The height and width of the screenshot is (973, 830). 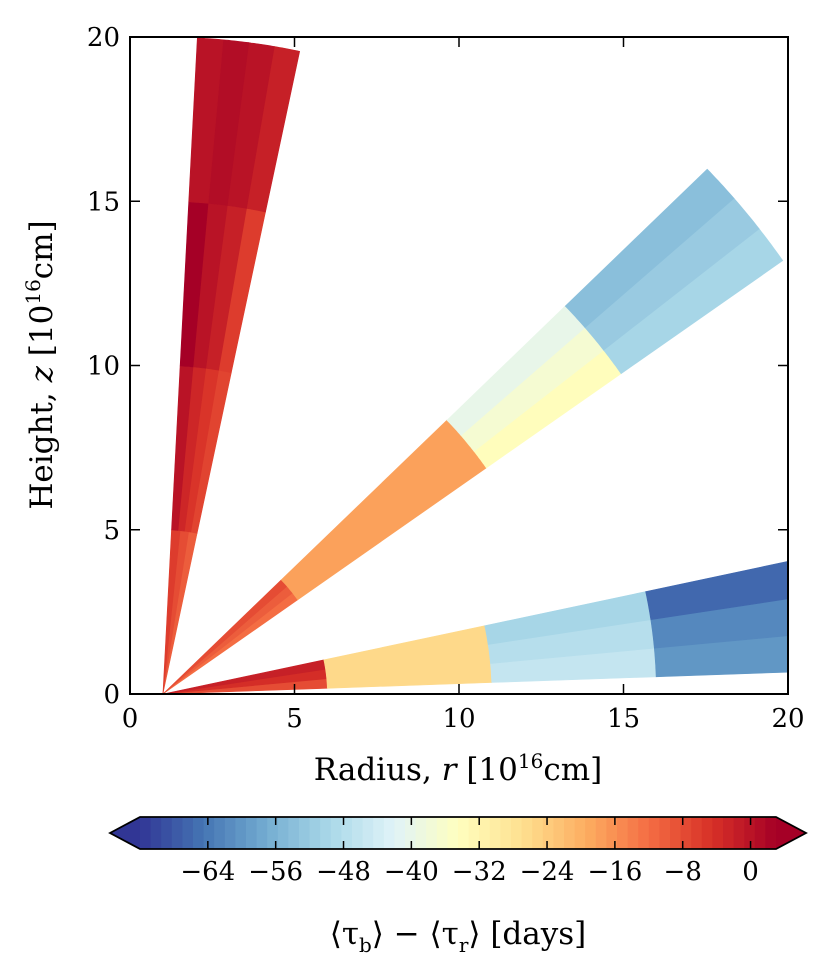 I want to click on colorbar-tick-label: −56, so click(x=275, y=872).